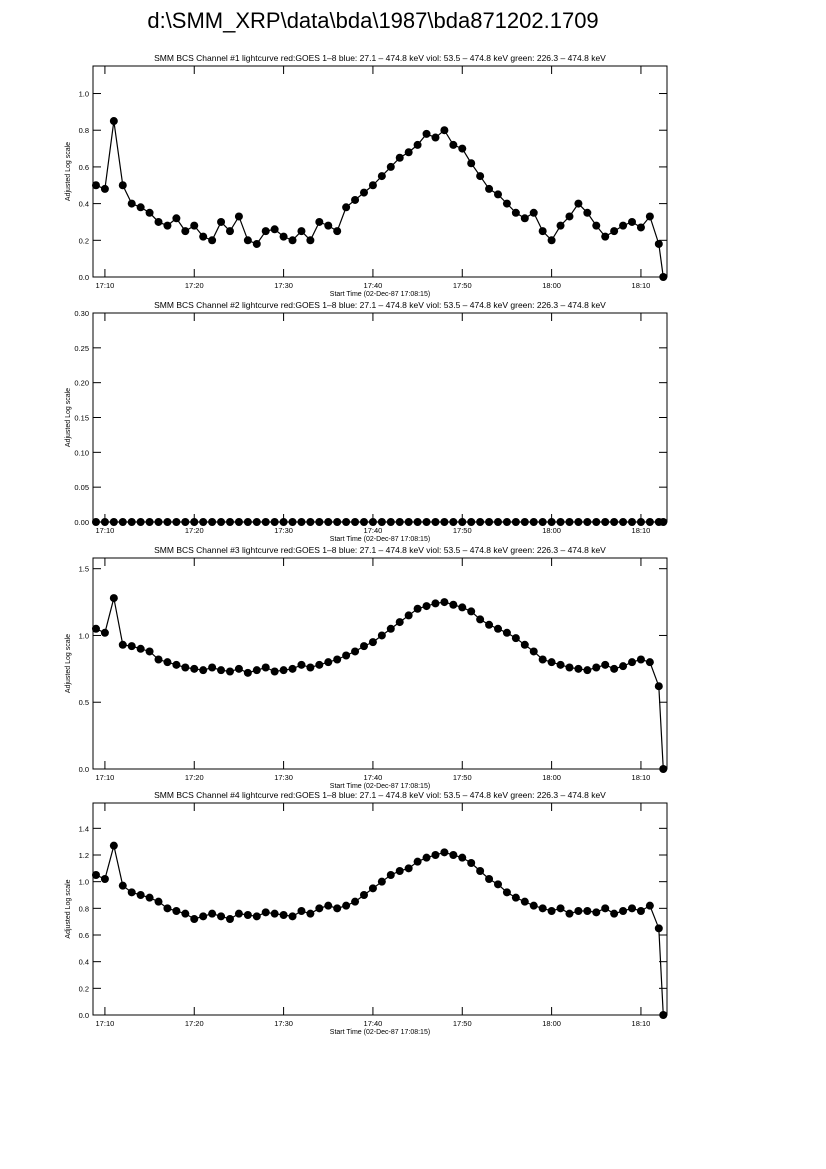 Image resolution: width=826 pixels, height=1169 pixels. Describe the element at coordinates (81, 418) in the screenshot. I see `y-tick-label: 0.15` at that location.